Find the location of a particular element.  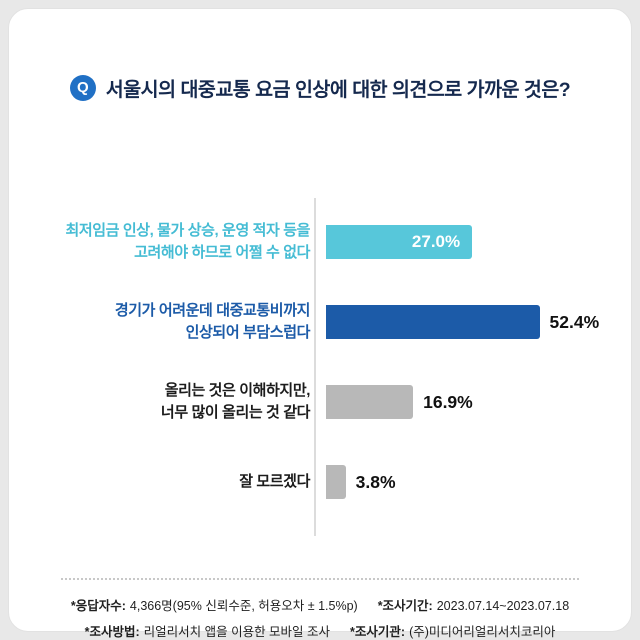

respondents-info: *응답자수: 4,366명(95% 신뢰수준, 허용오차 ± 1.5%p) is located at coordinates (214, 604).